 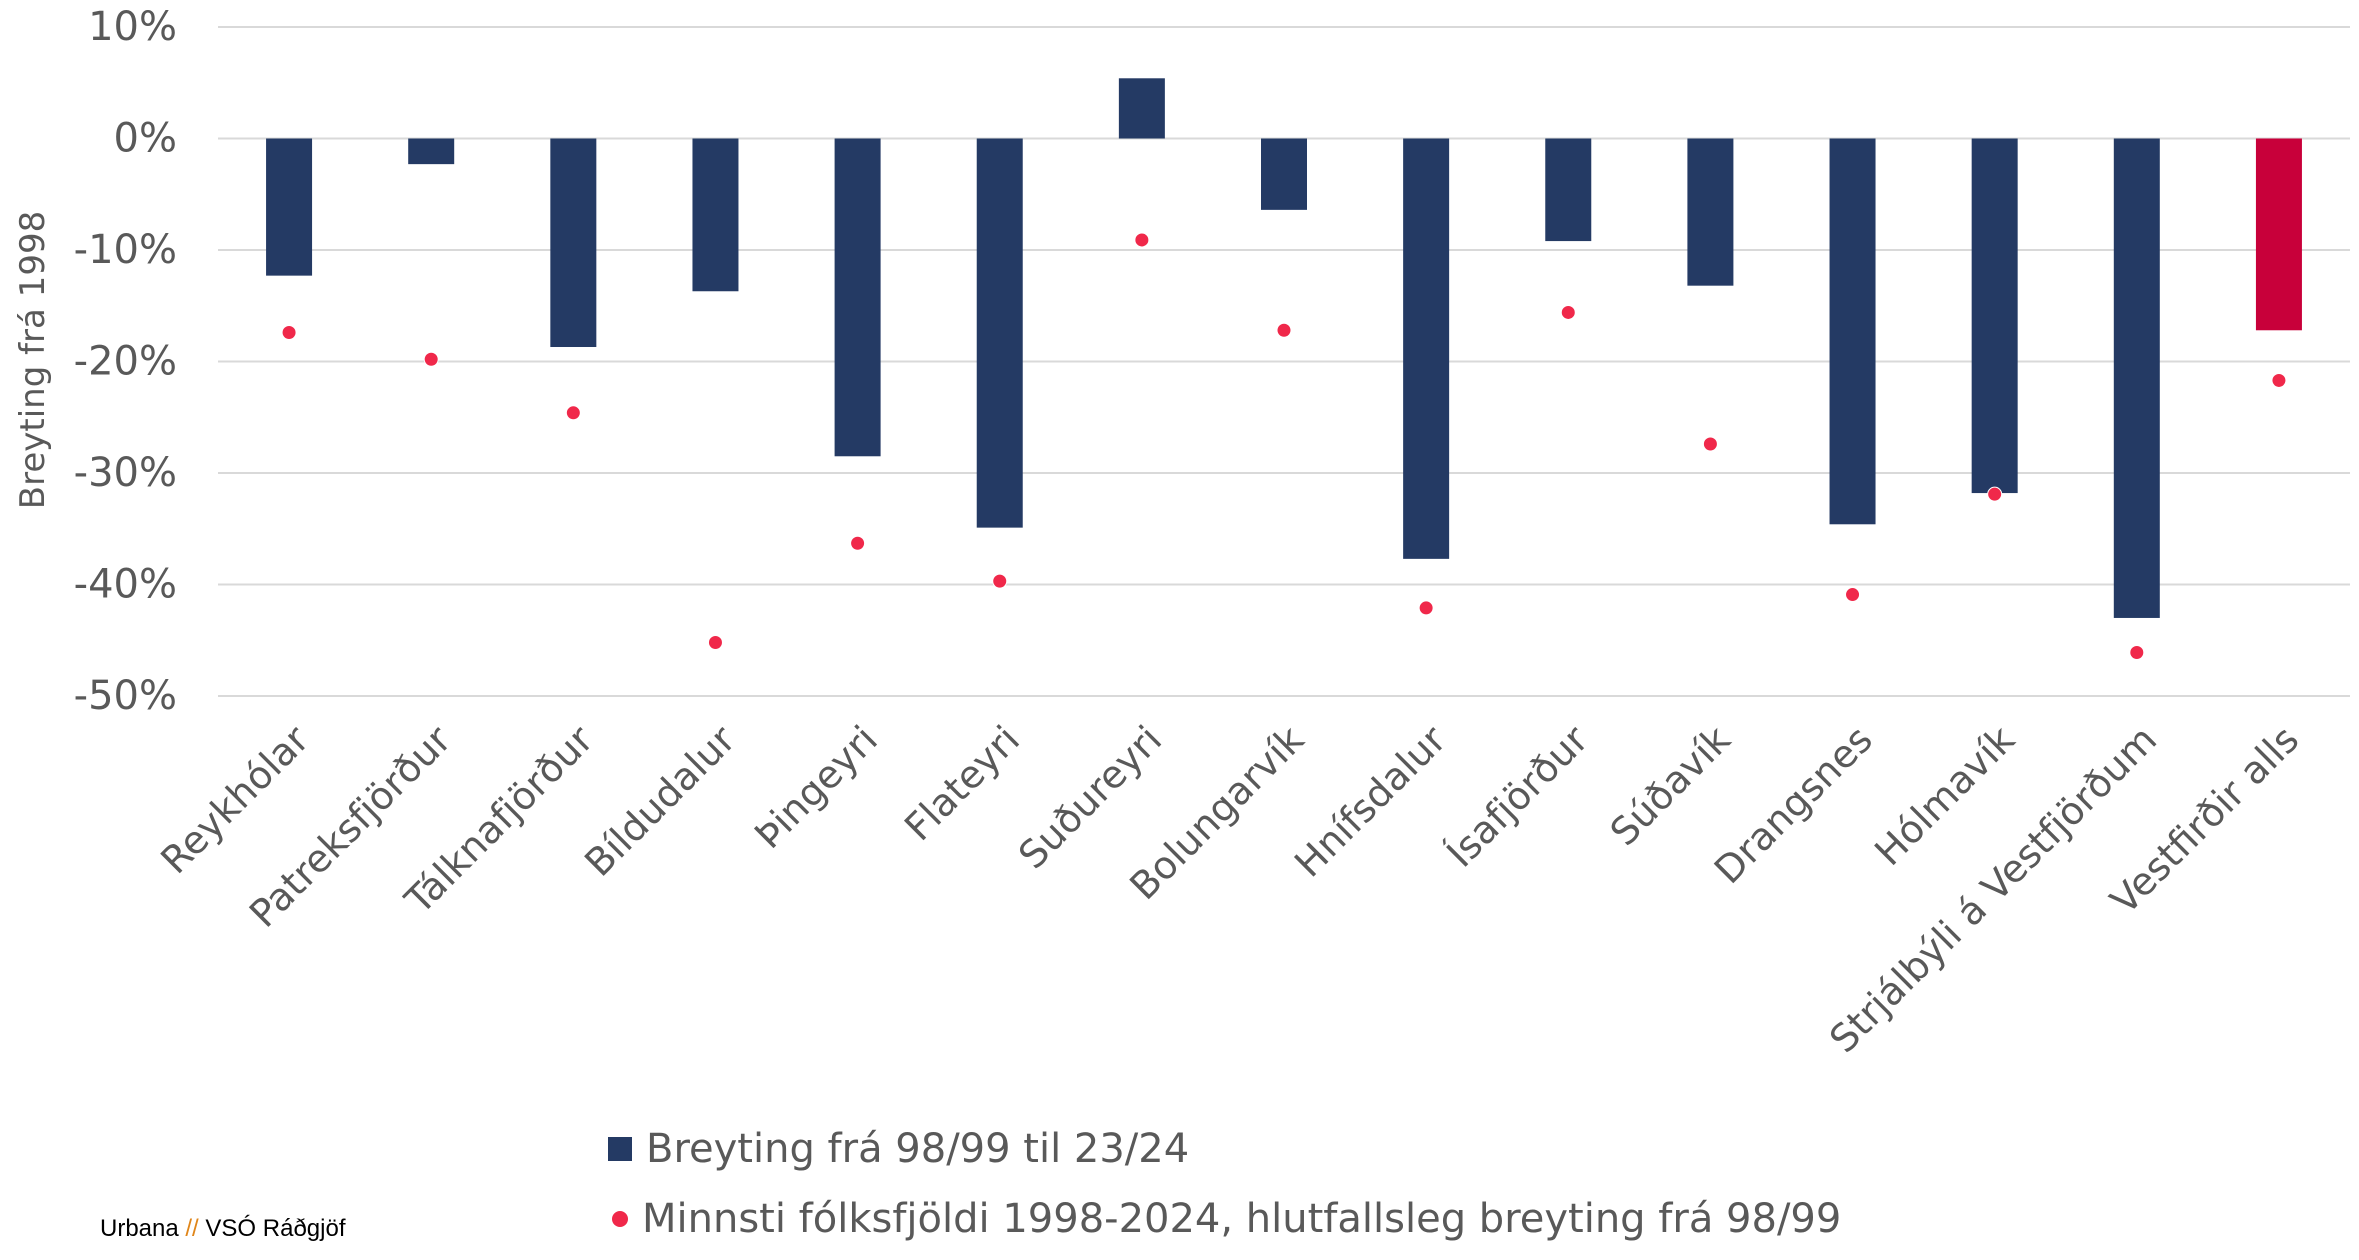 I want to click on footer-left: Urbana, so click(x=139, y=1228).